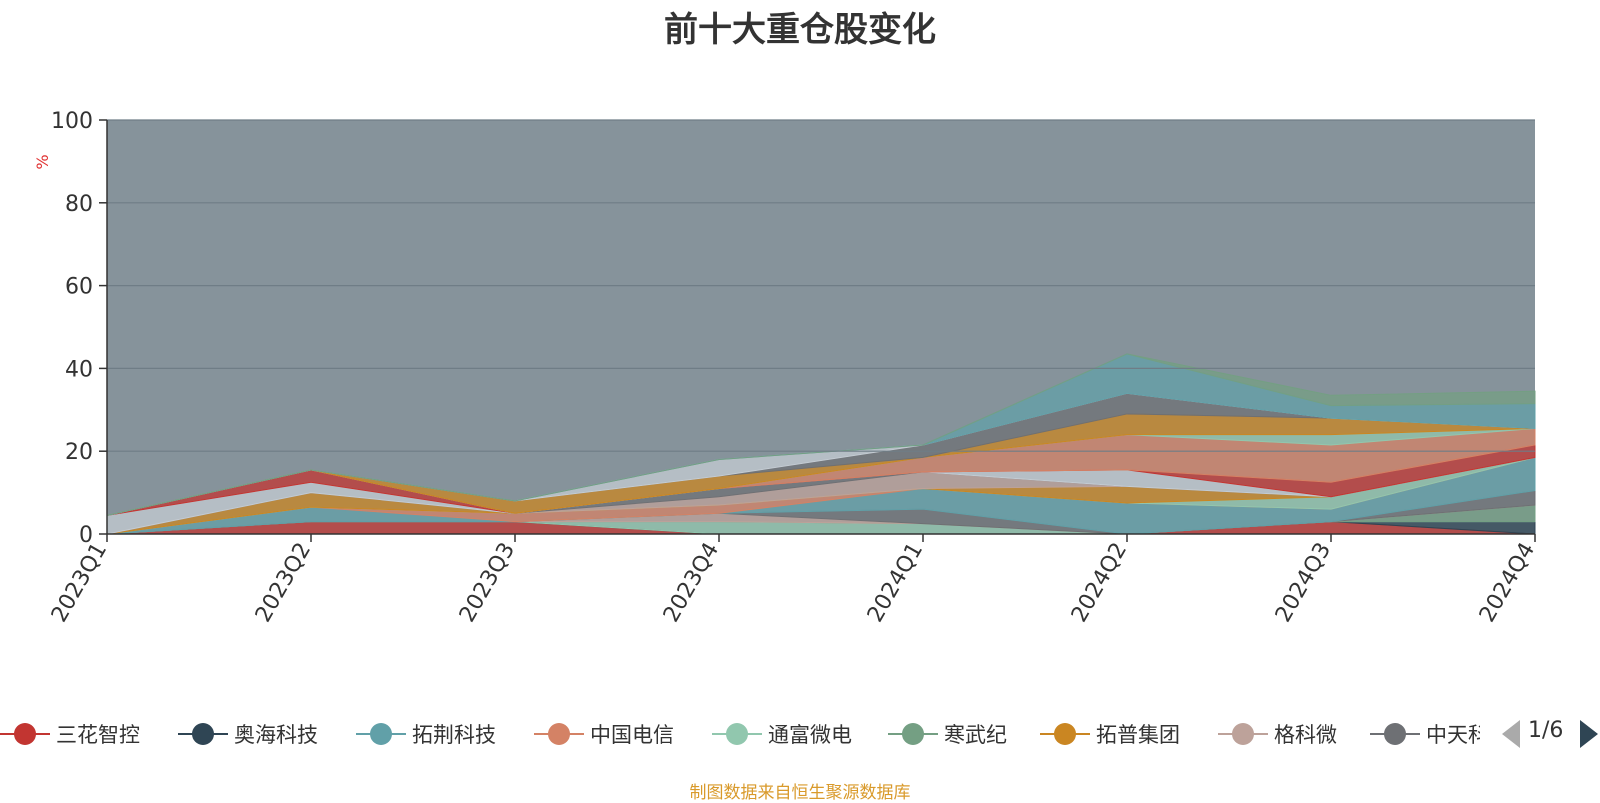  Describe the element at coordinates (1425, 734) in the screenshot. I see `legend-item: 中天科技` at that location.